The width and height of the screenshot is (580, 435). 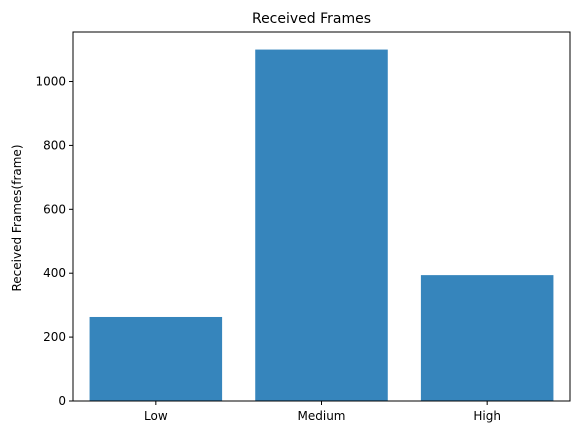 What do you see at coordinates (50, 82) in the screenshot?
I see `y-tick-label: 1000` at bounding box center [50, 82].